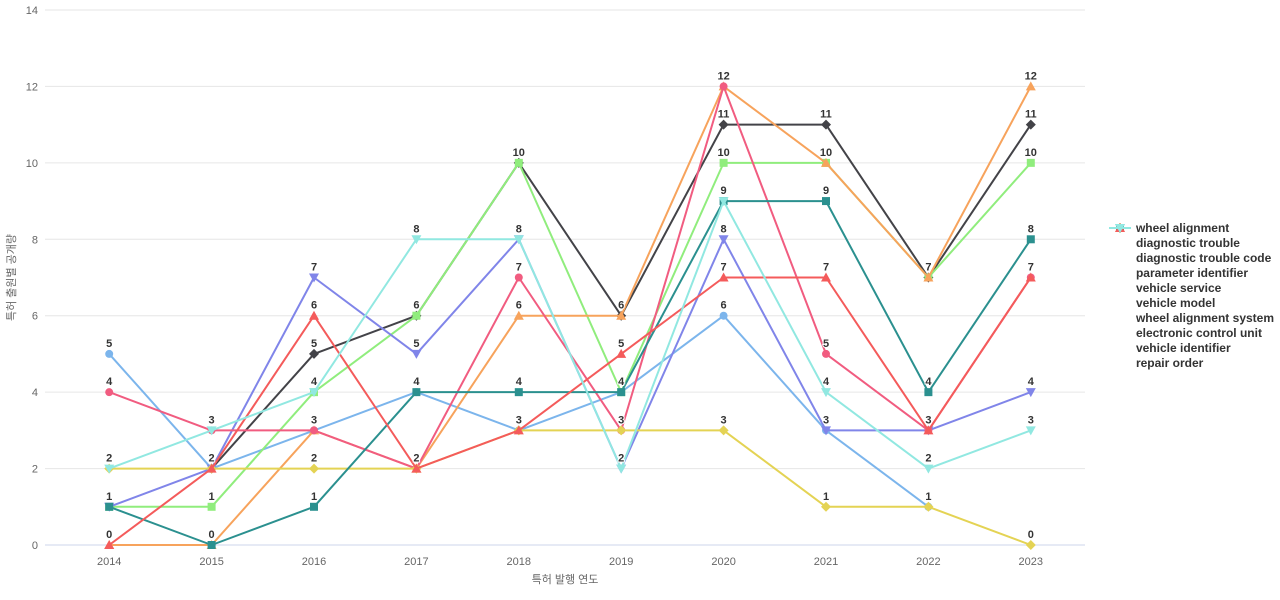 This screenshot has width=1280, height=600. I want to click on legend-item-label: wheel alignment, so click(1182, 228).